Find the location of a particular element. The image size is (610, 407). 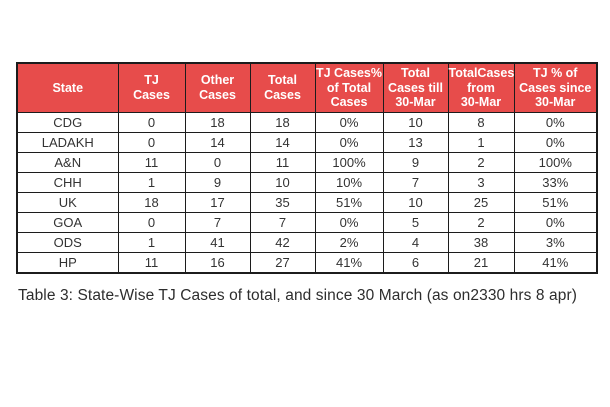

column-header-tj-pct-cases-since-30mar: TJ % of Cases since 30-Mar is located at coordinates (555, 87).